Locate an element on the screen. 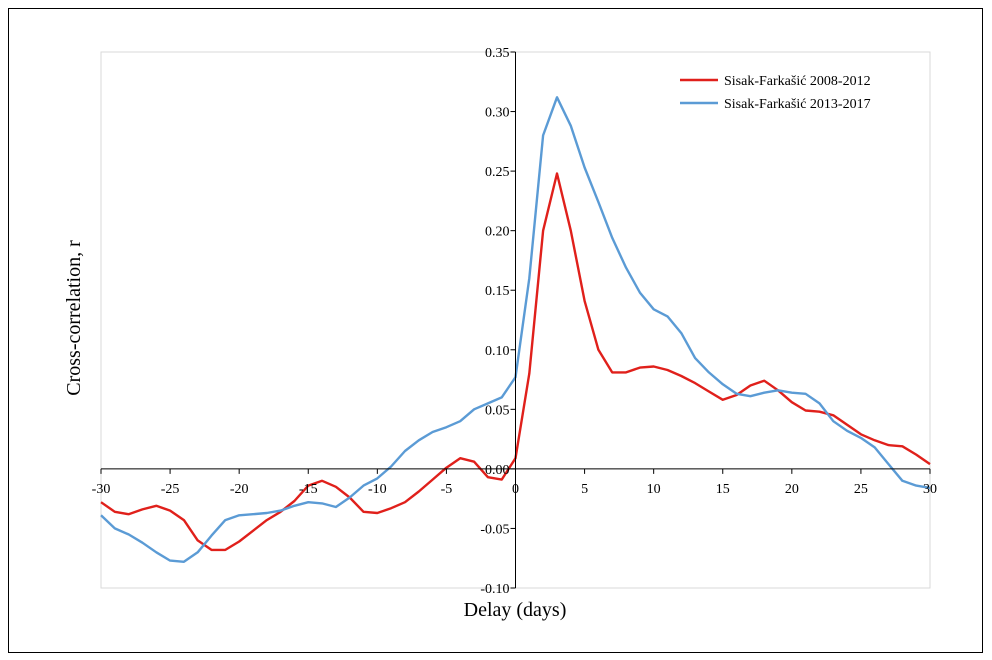  x-tick-label: 30 is located at coordinates (930, 489).